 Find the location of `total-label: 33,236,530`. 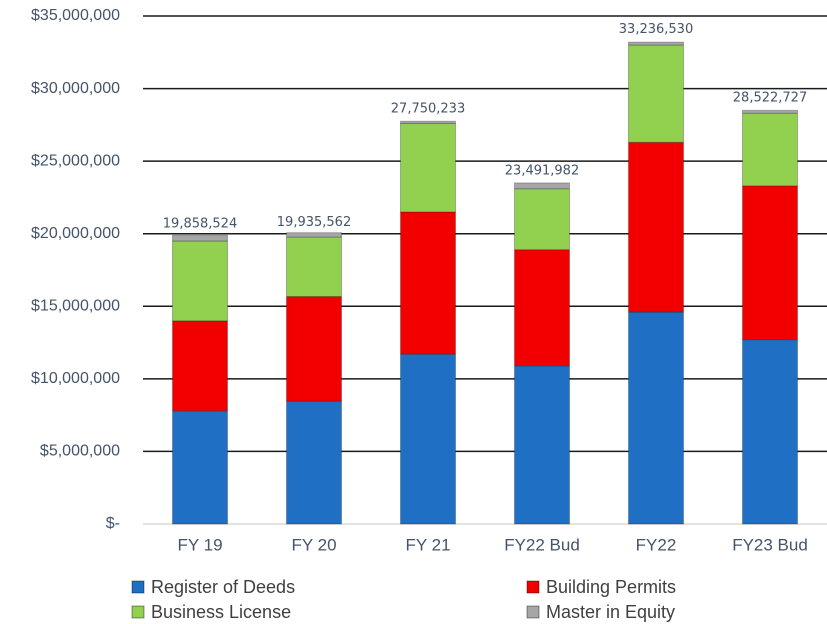

total-label: 33,236,530 is located at coordinates (656, 29).